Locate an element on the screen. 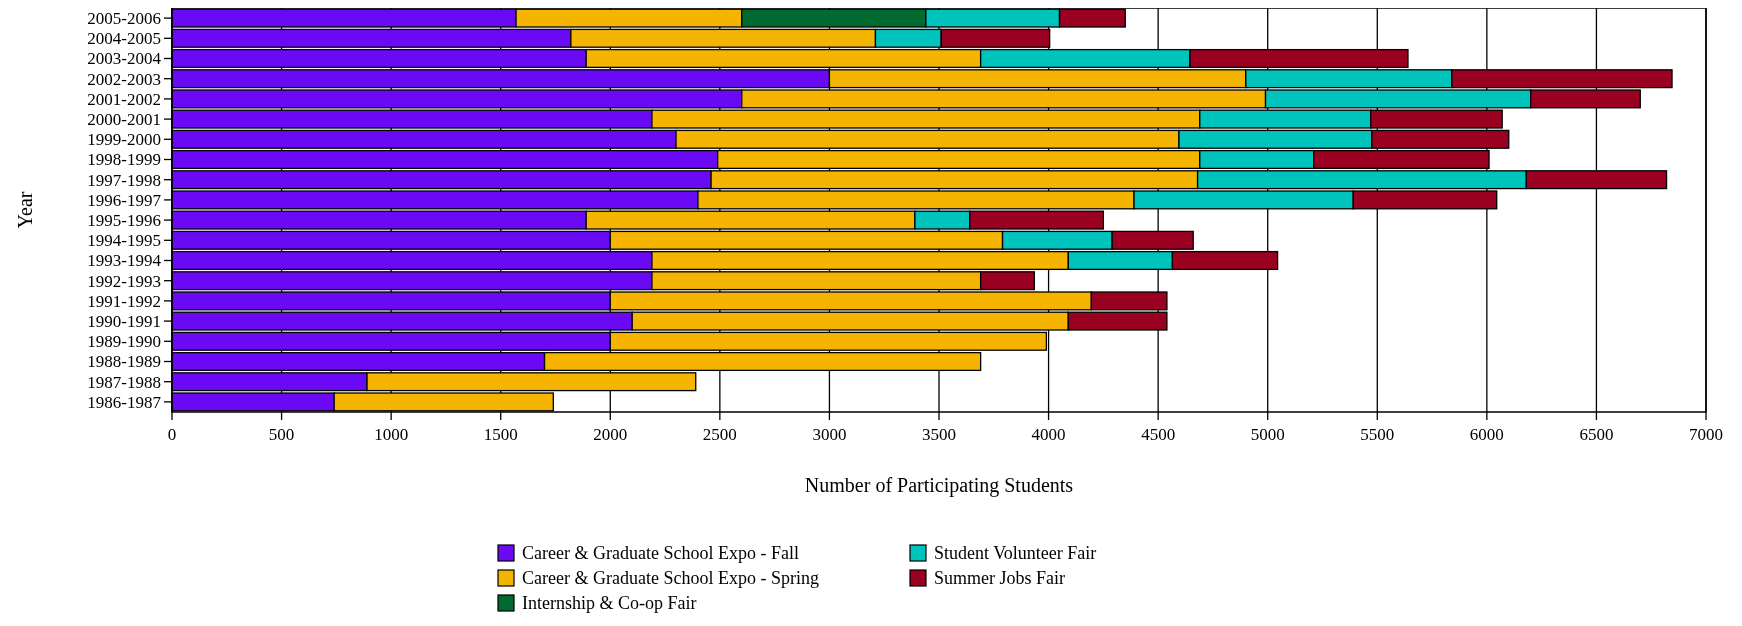  y-tick-label: 2002-2003 is located at coordinates (124, 79).